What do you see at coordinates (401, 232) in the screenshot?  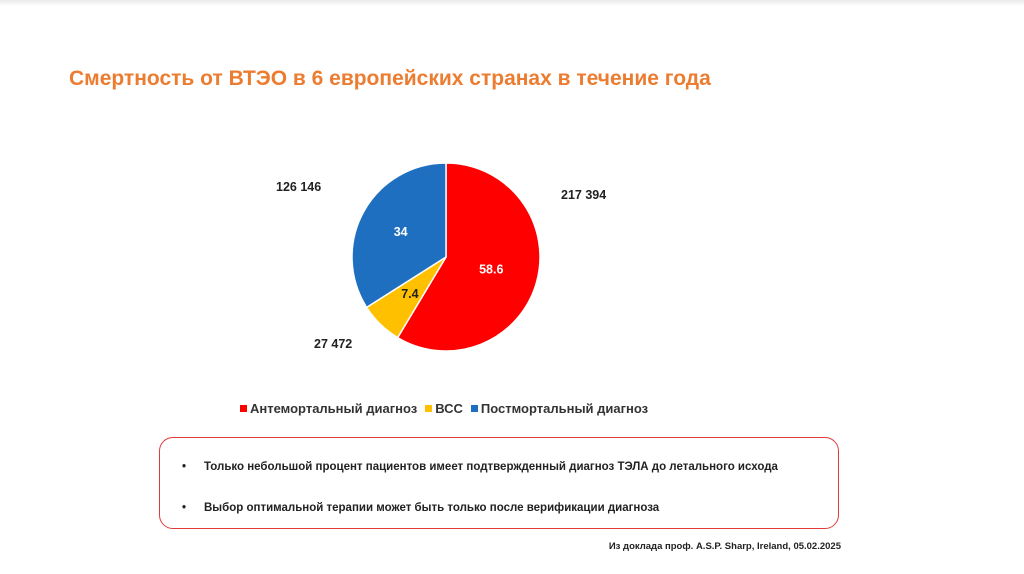 I see `slice-label-postmortem: 34` at bounding box center [401, 232].